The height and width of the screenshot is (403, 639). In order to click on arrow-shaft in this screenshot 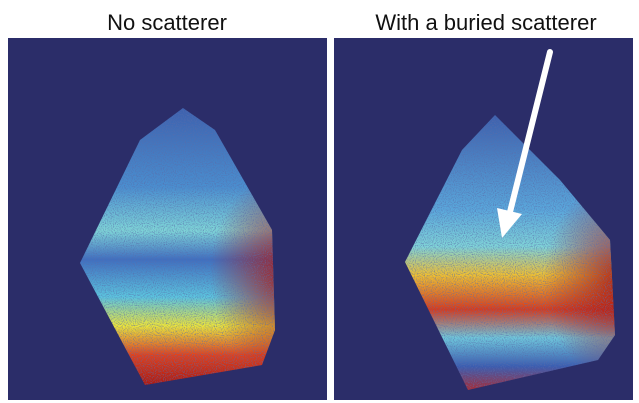, I will do `click(530, 132)`.